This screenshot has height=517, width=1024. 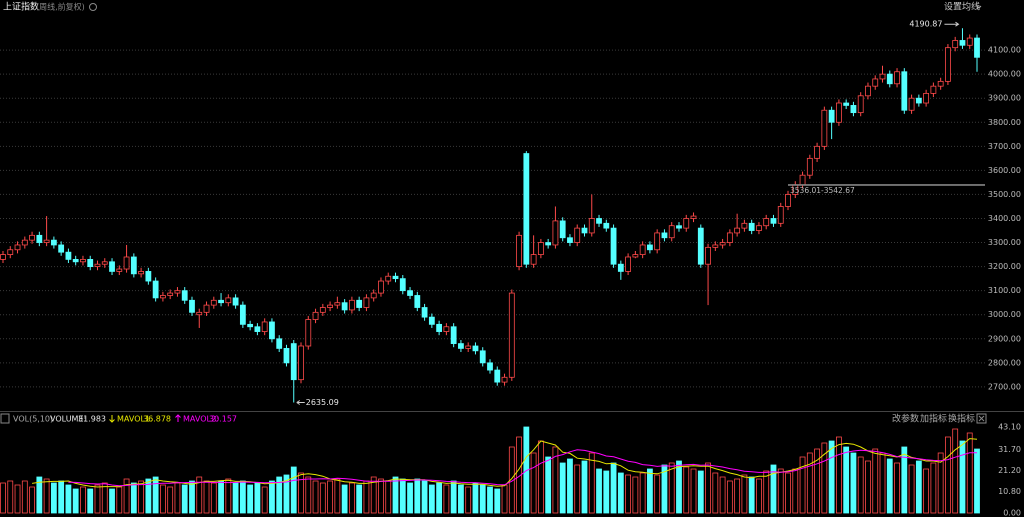 I want to click on y-tick-label: 3300.00, so click(x=1004, y=242).